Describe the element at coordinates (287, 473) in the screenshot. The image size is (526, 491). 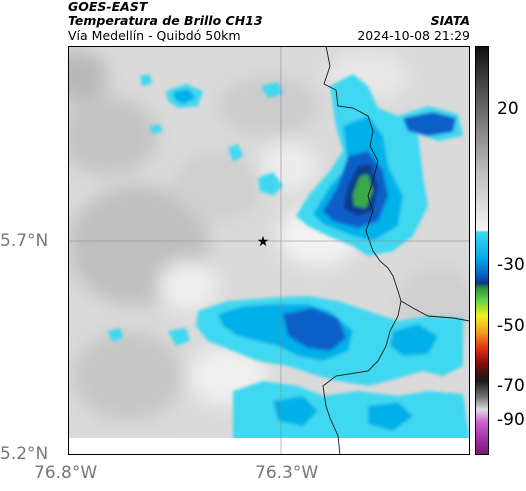
I see `xtick-label: 76.3°W` at that location.